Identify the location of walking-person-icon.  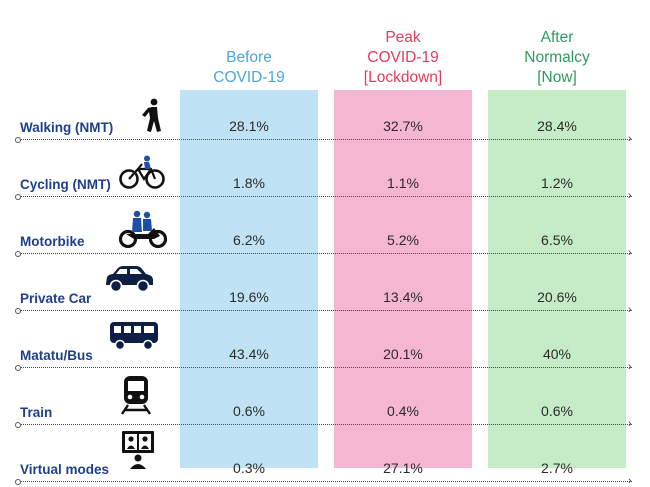
(153, 118).